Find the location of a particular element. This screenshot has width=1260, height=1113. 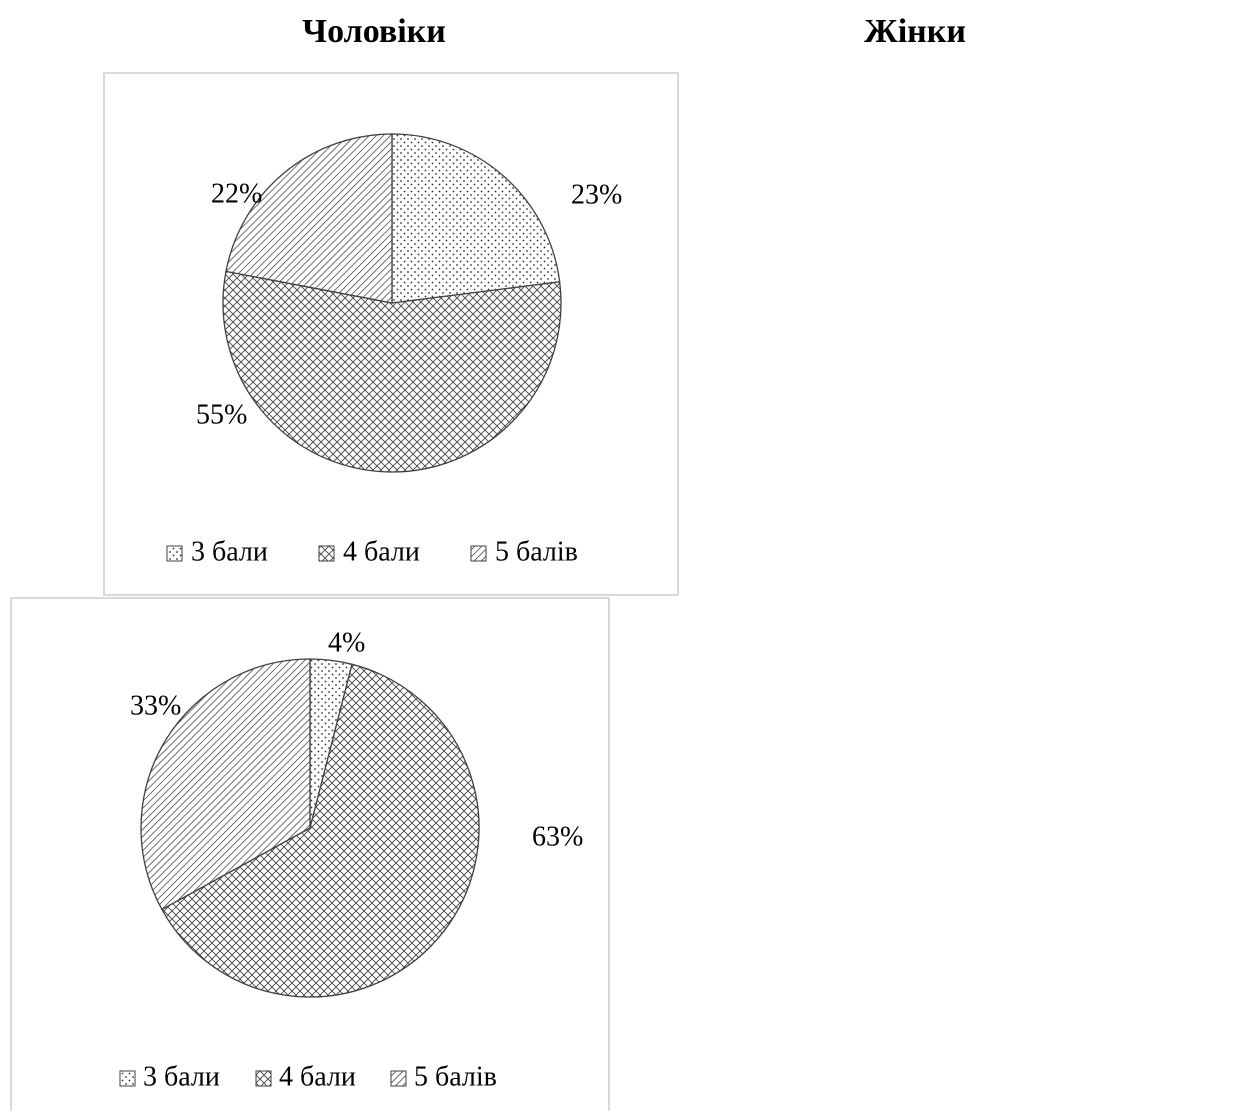

pie-chart-men-svg: 23% 55% 22% 3 бали 4 бали 5 балів is located at coordinates (394, 350).